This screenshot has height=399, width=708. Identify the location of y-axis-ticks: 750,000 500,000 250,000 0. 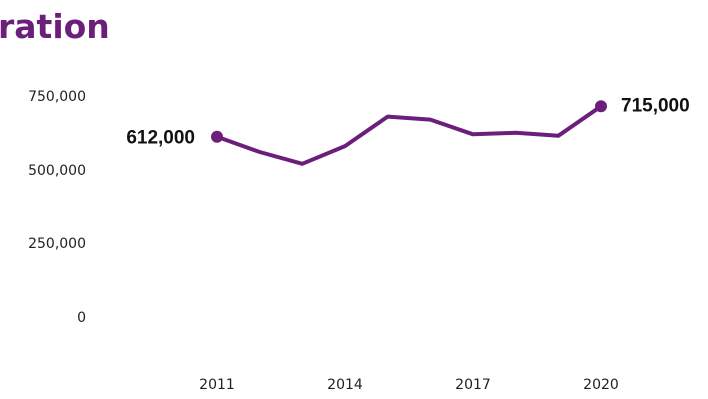
(57, 207).